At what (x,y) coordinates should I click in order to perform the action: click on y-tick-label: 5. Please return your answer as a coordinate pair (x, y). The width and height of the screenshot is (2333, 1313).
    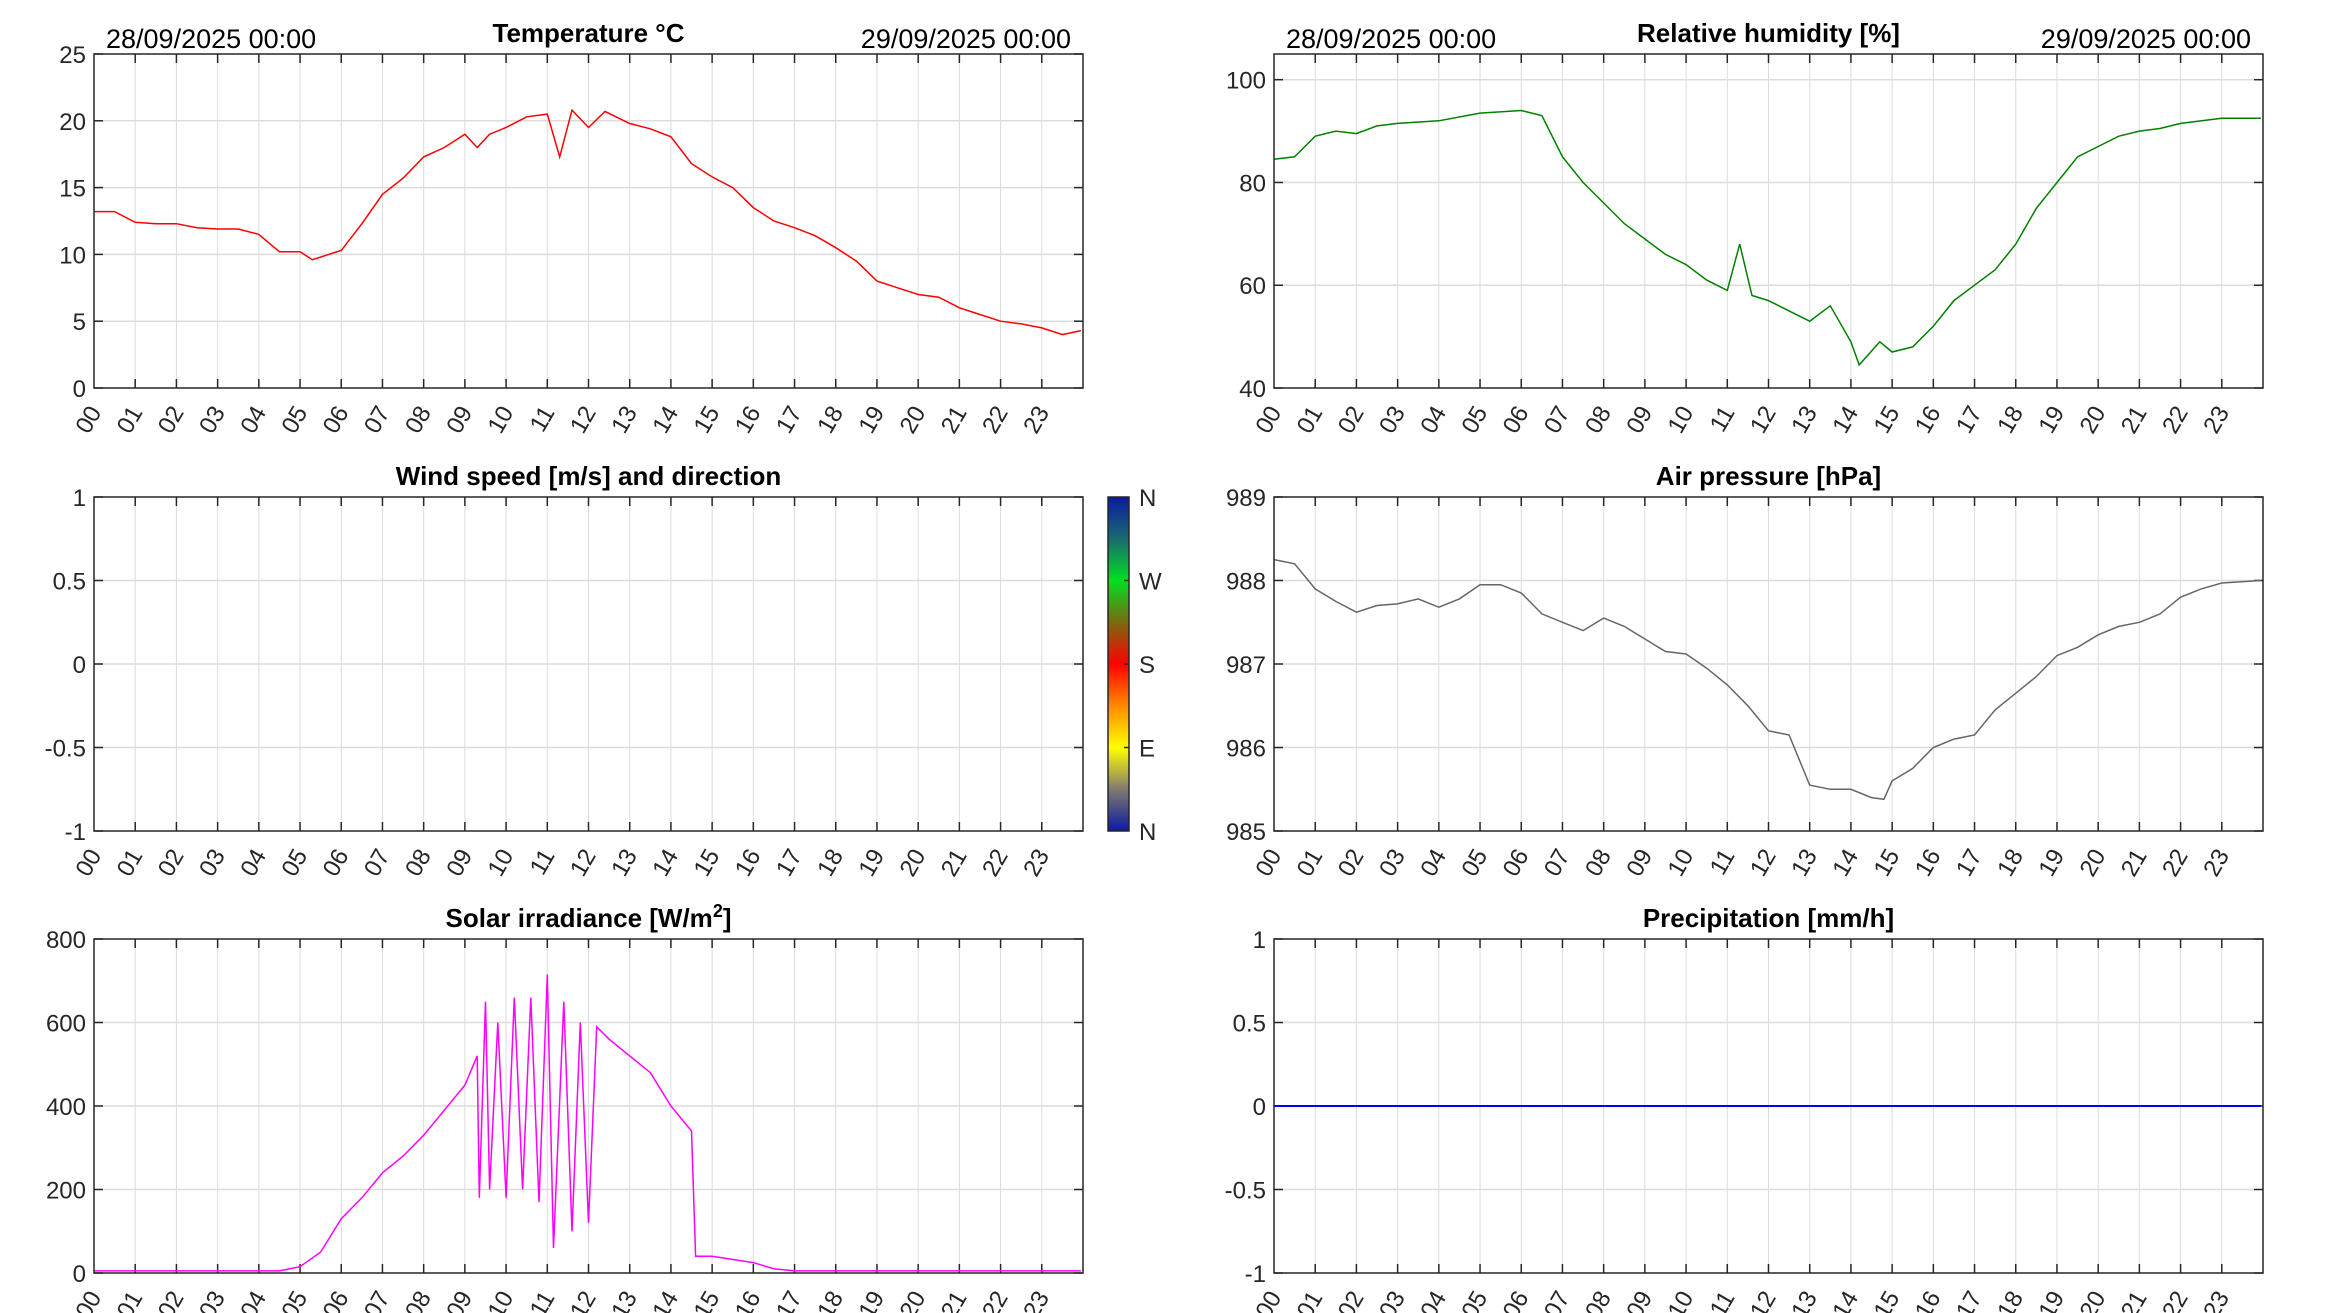
    Looking at the image, I should click on (79, 322).